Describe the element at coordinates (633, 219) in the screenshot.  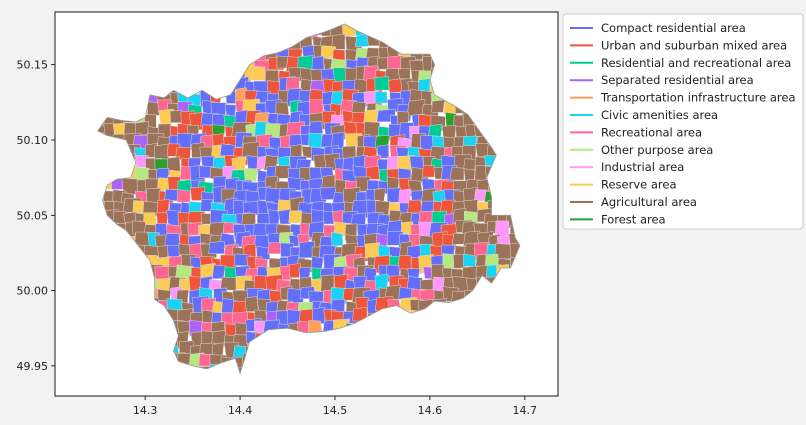
I see `legend-label: Forest area` at that location.